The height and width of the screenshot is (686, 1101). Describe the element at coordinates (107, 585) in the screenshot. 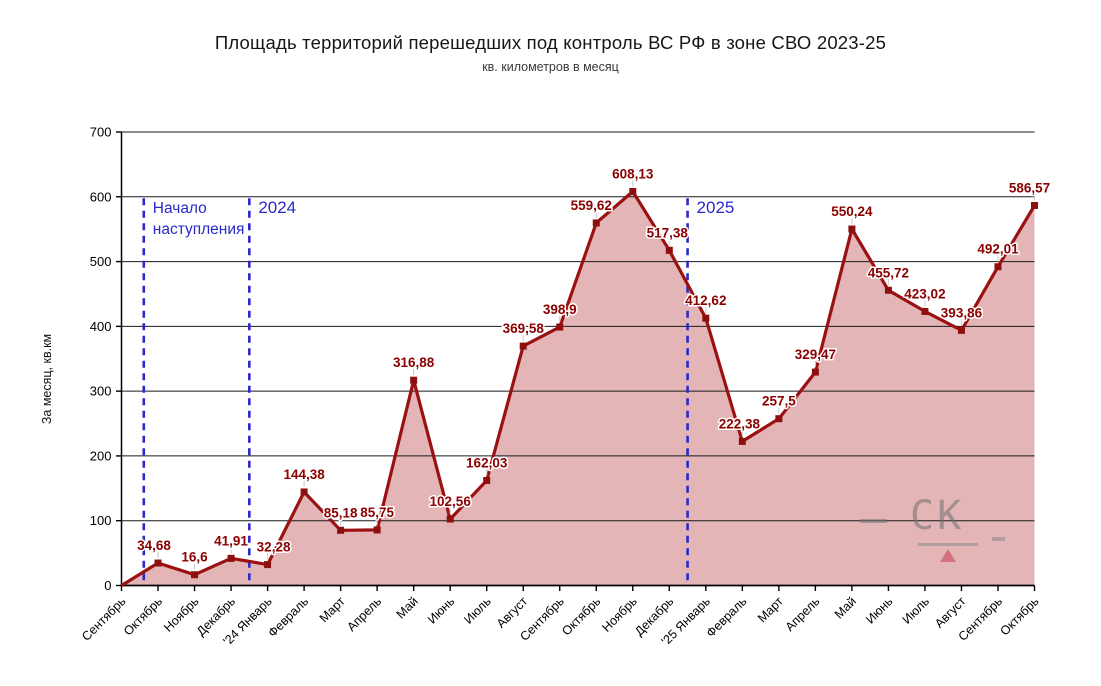

I see `y-tick-label: 0` at that location.